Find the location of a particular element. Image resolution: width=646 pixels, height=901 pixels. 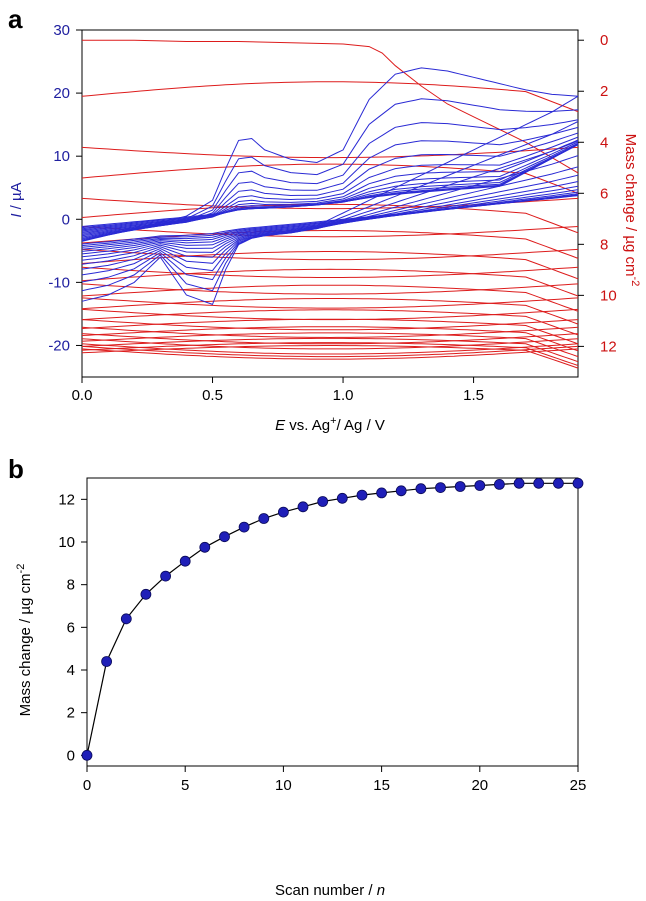

panel-a-letter: a is located at coordinates (15, 19).